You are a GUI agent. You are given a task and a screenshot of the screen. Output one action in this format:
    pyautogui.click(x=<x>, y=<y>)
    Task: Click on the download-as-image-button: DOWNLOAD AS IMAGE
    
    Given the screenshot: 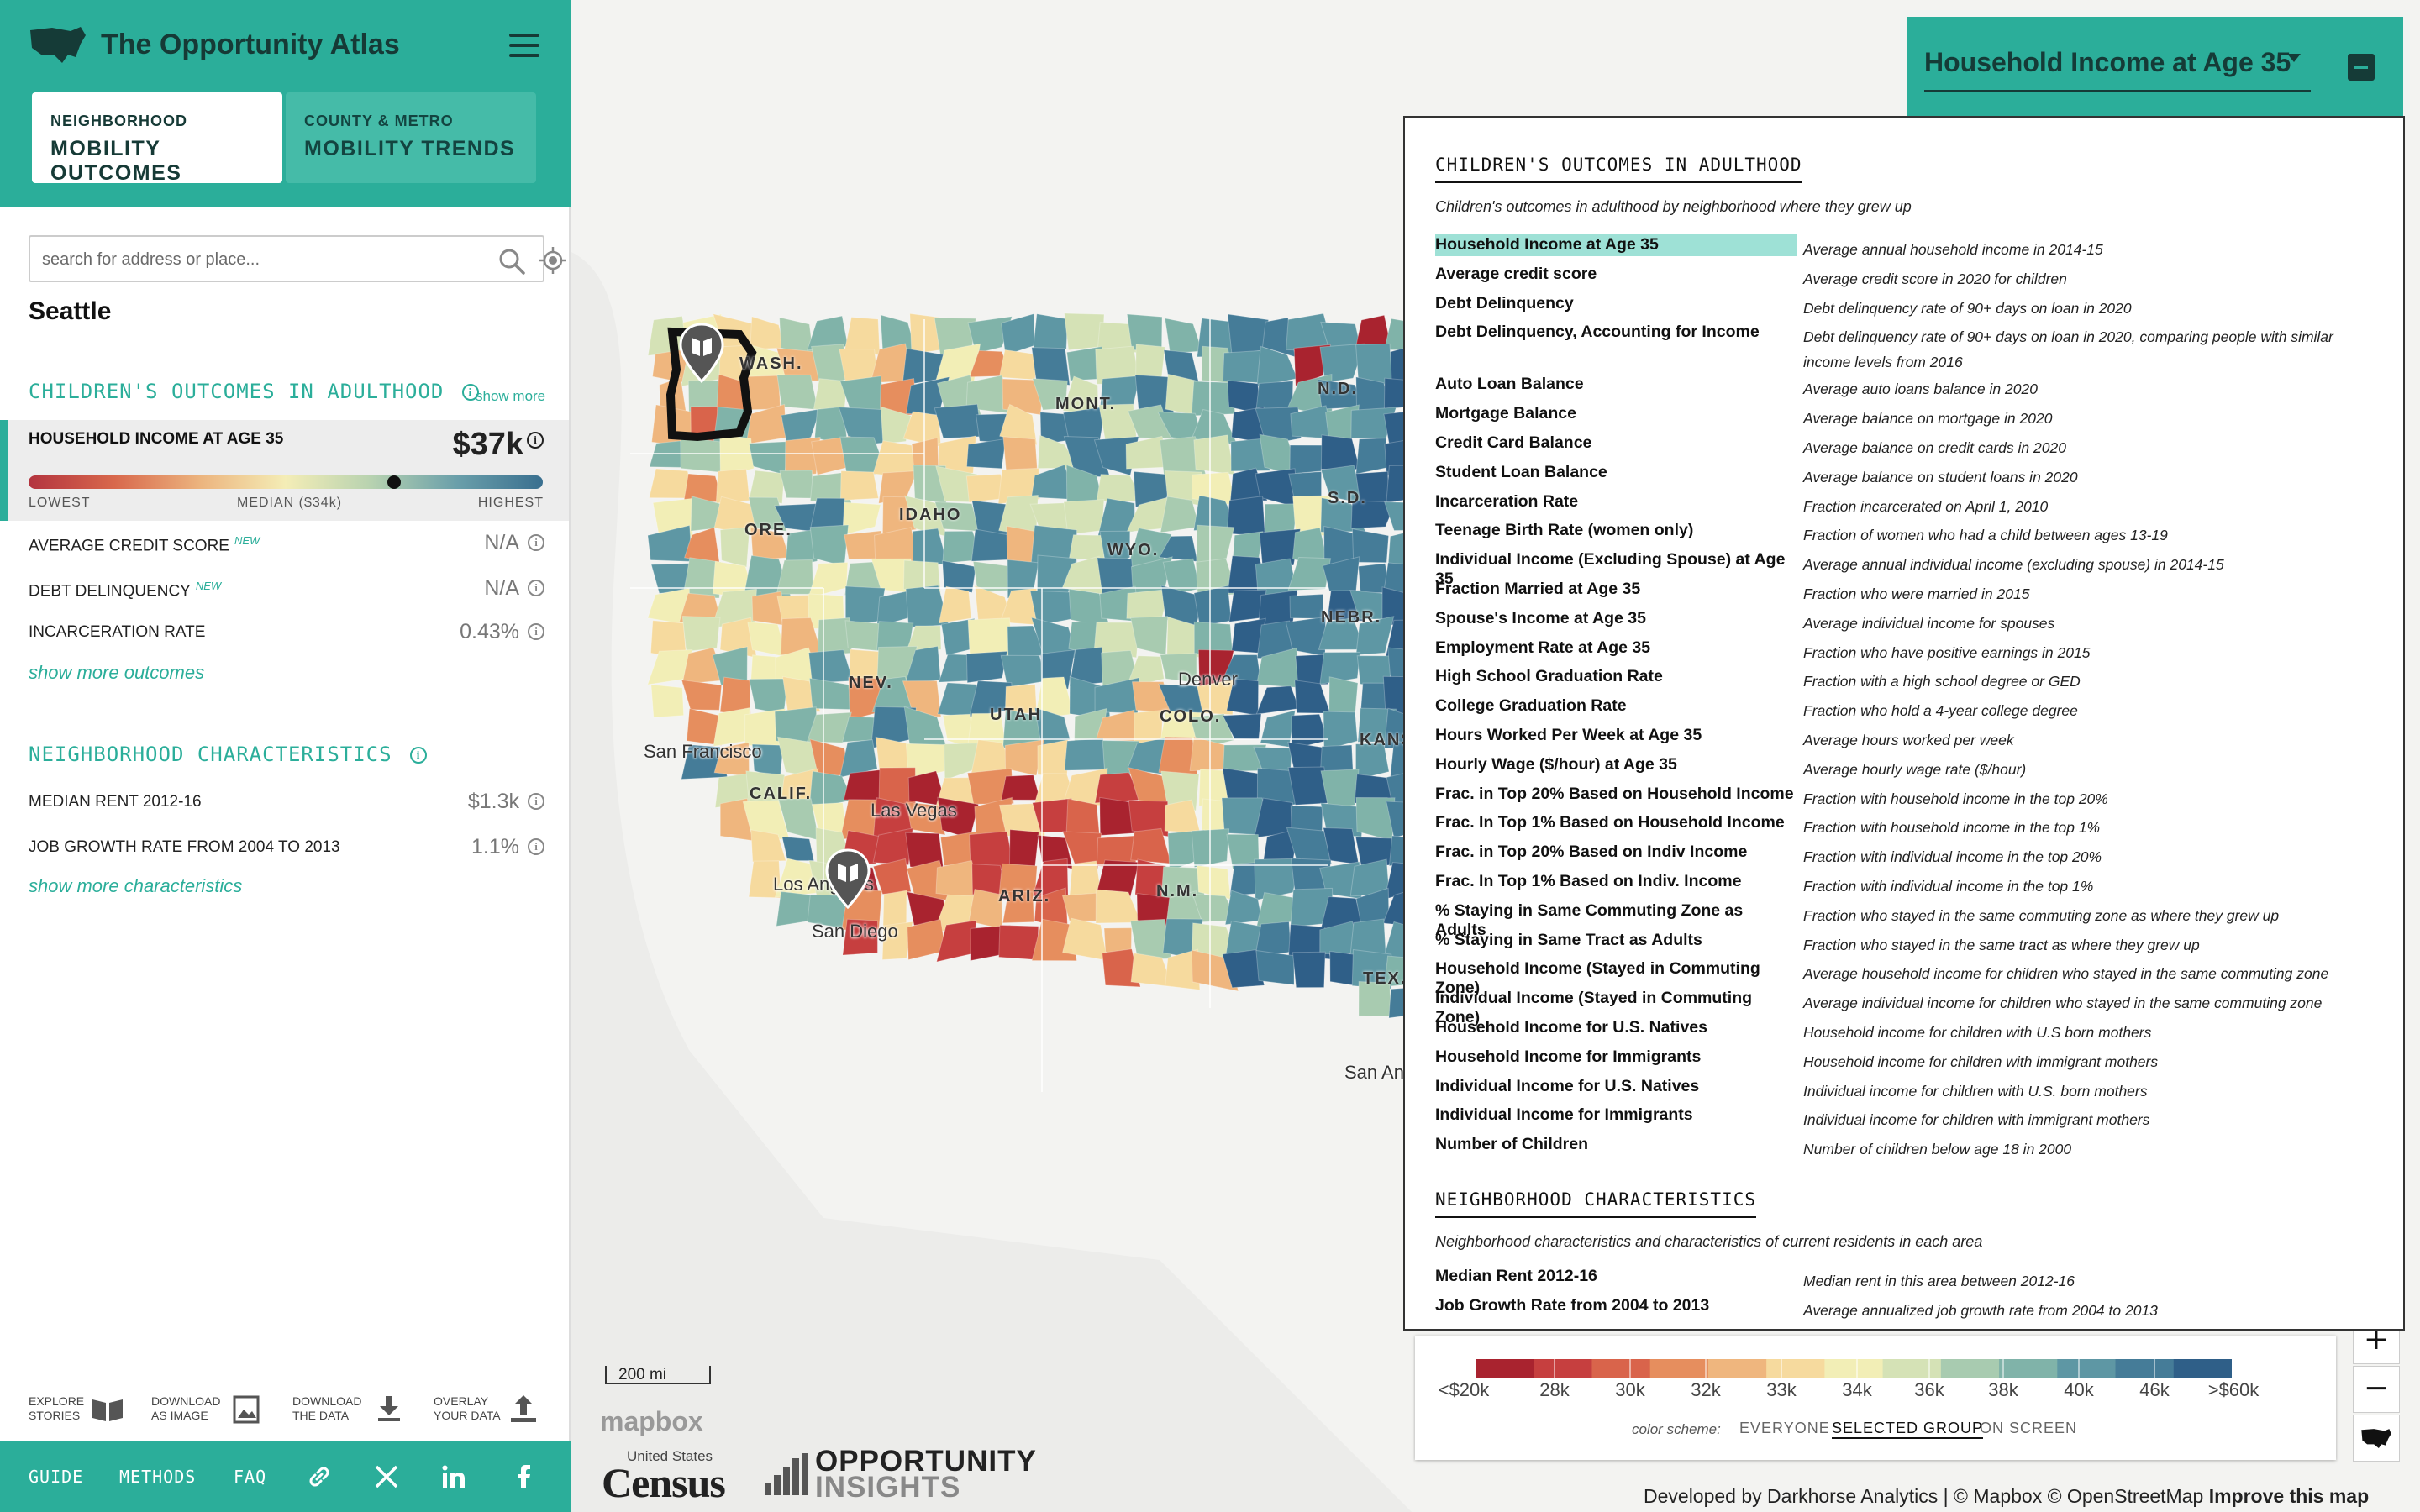 What is the action you would take?
    pyautogui.click(x=206, y=1409)
    